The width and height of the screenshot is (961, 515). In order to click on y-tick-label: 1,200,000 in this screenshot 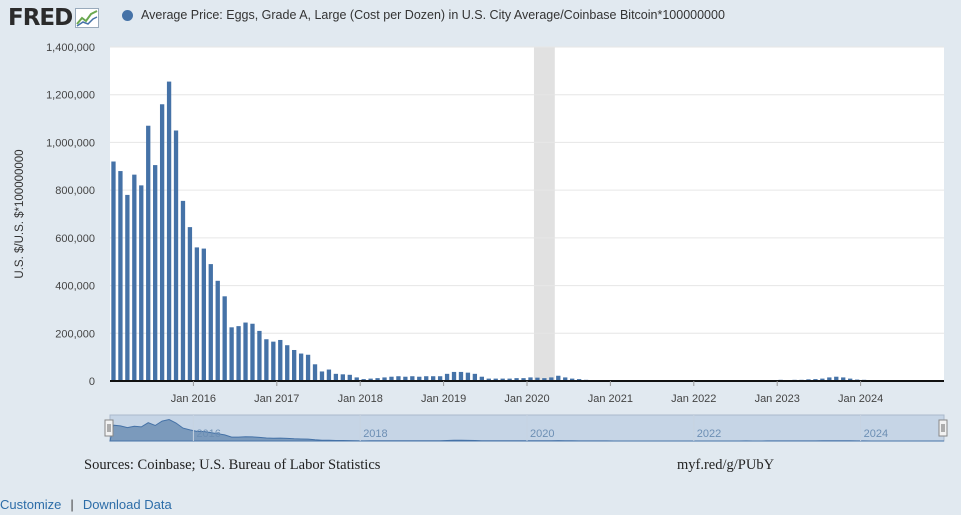, I will do `click(70, 96)`.